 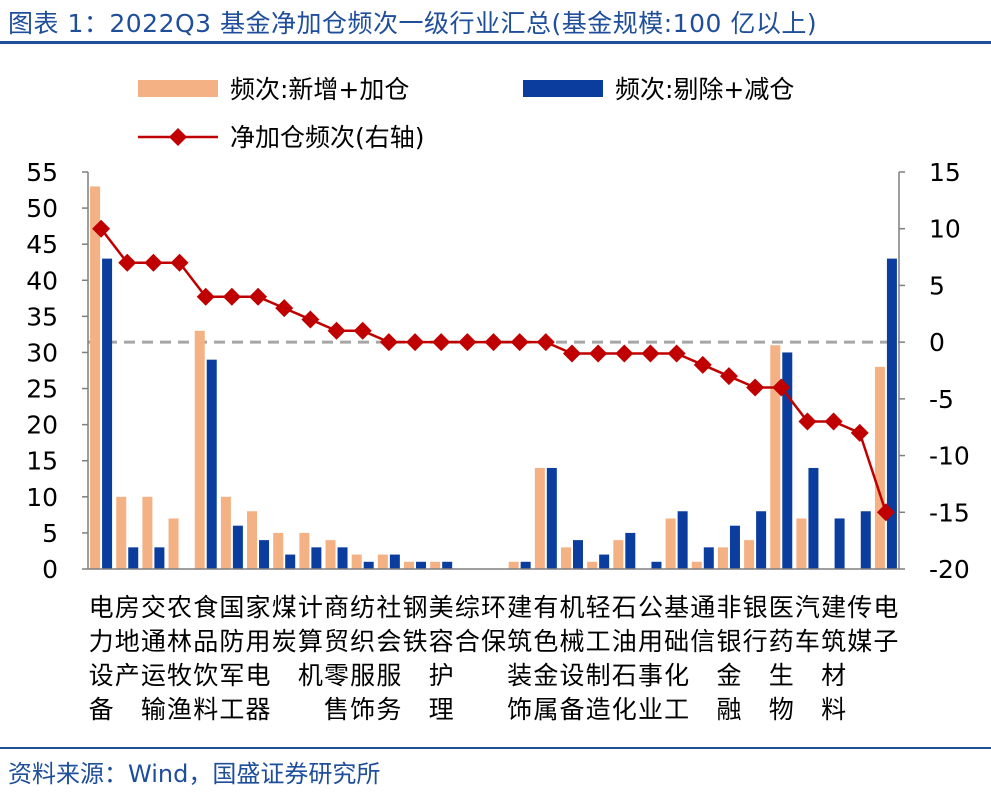 I want to click on category-label-2: 地, so click(x=127, y=641).